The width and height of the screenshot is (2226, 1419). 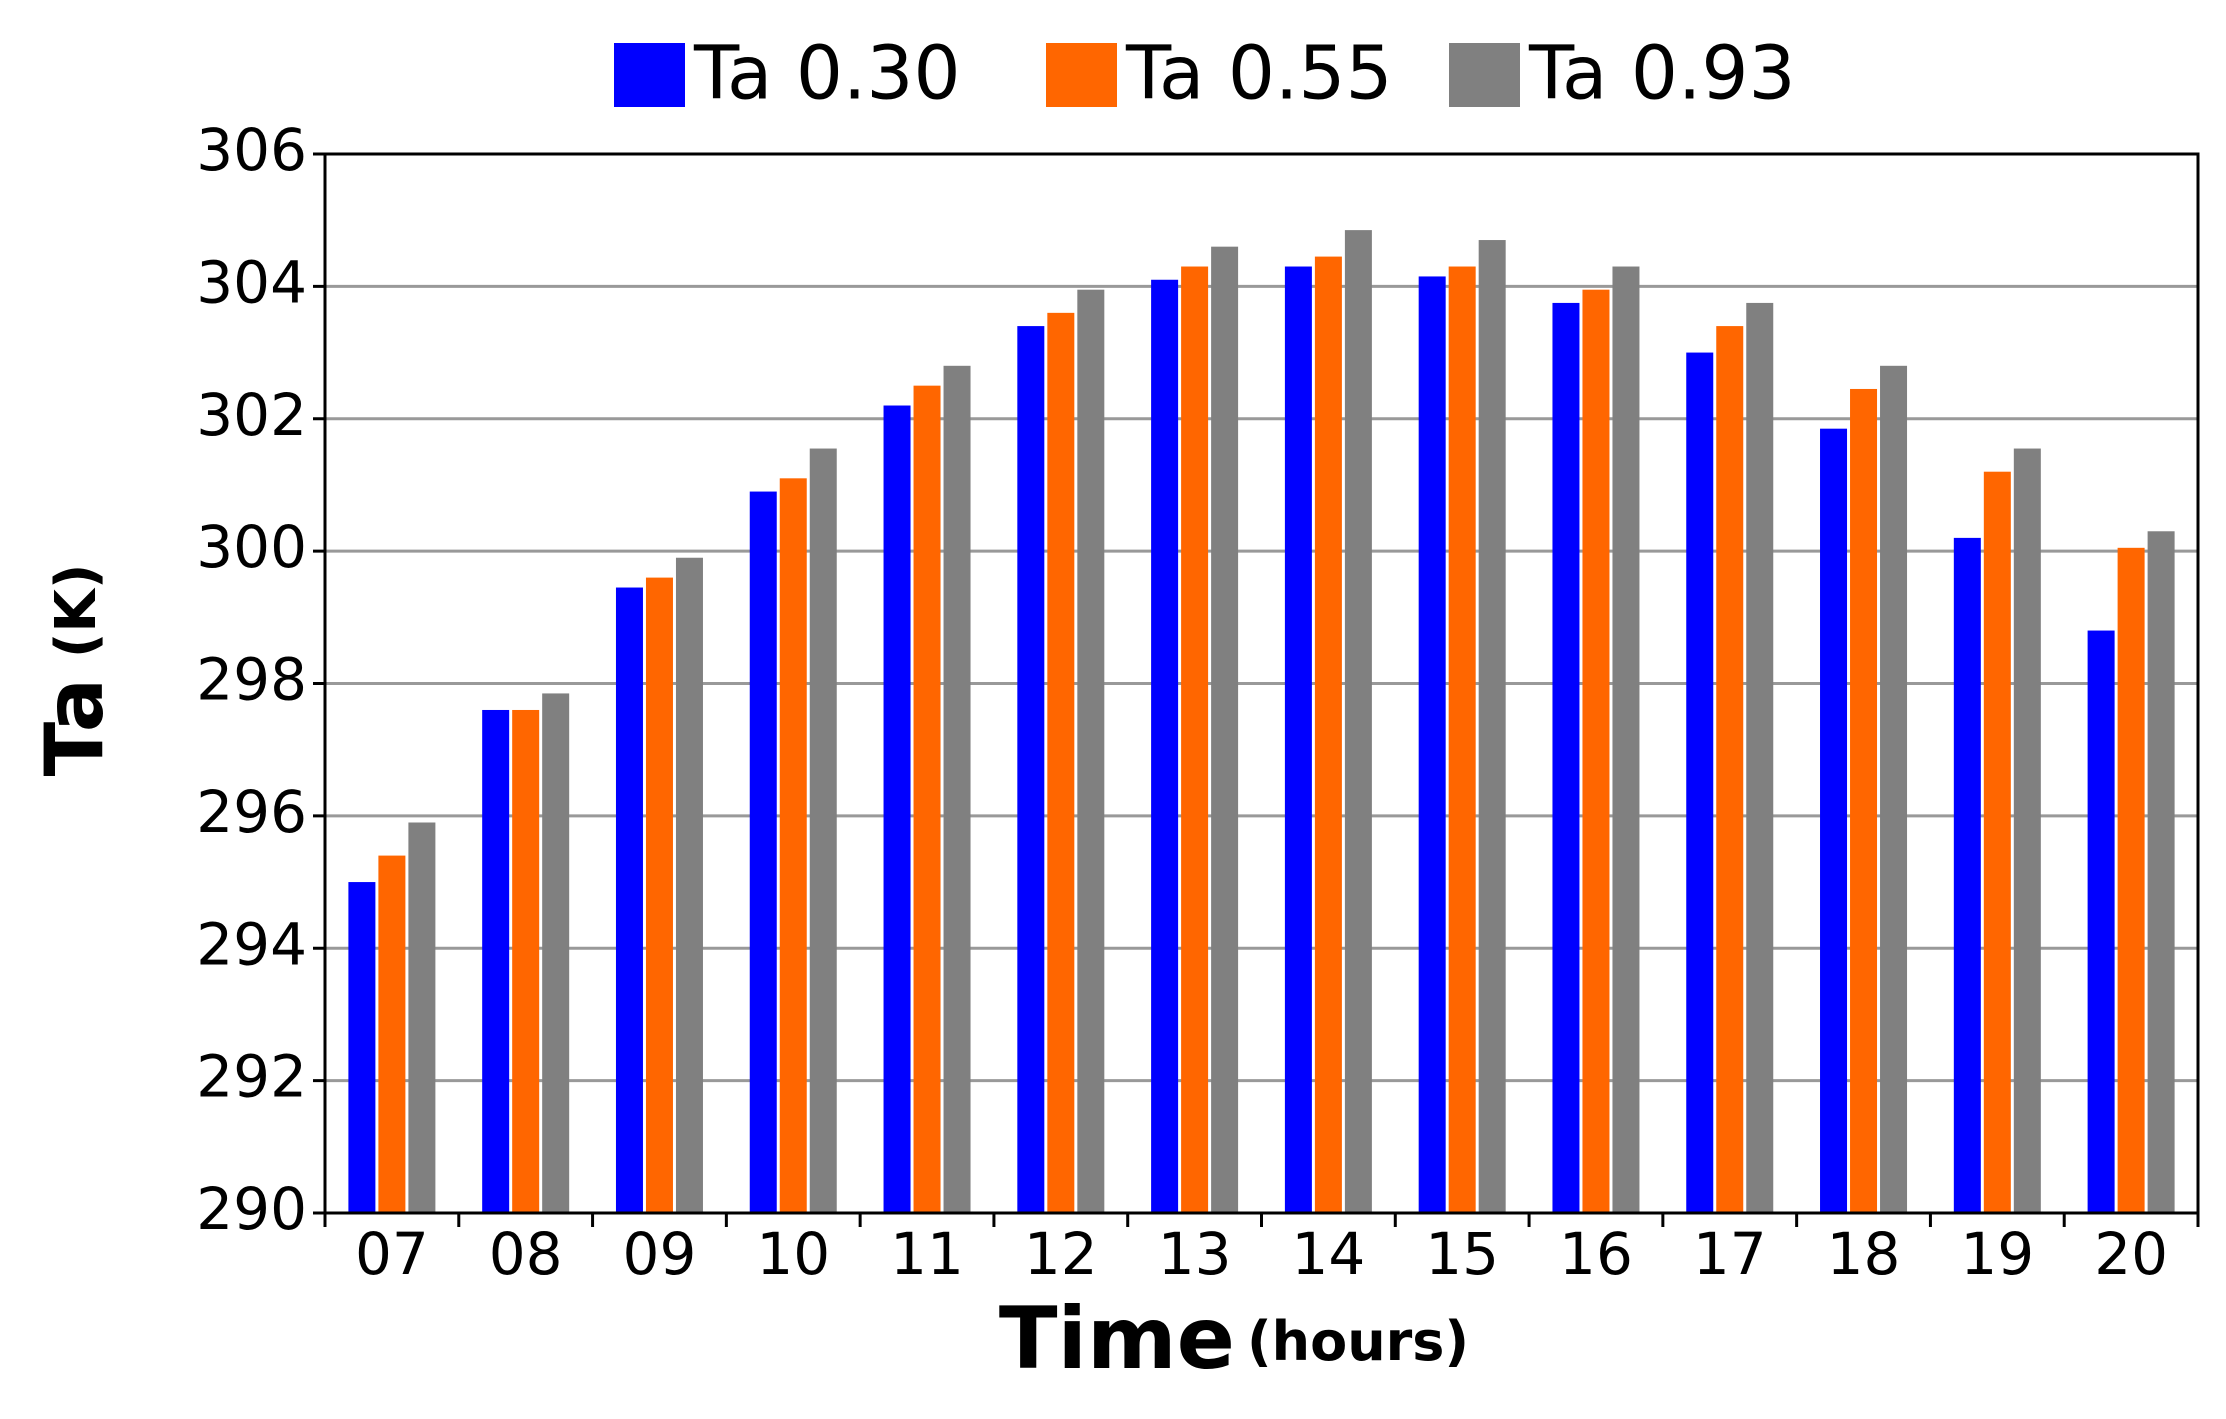 I want to click on y-axis-label: Ta (K), so click(x=74, y=670).